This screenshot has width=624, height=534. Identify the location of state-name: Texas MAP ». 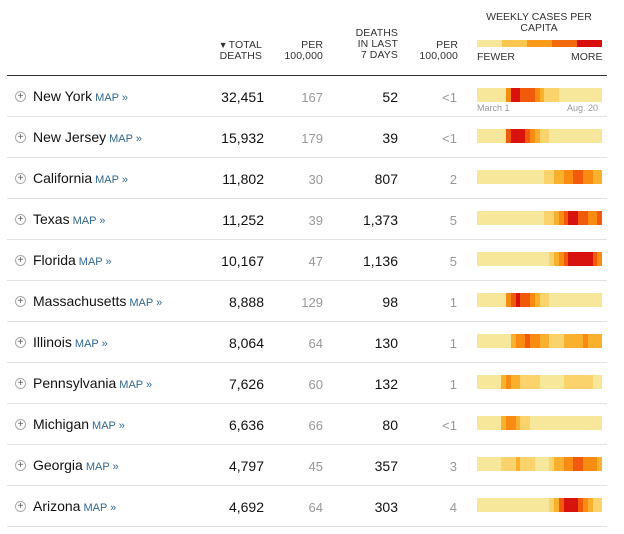
(69, 219).